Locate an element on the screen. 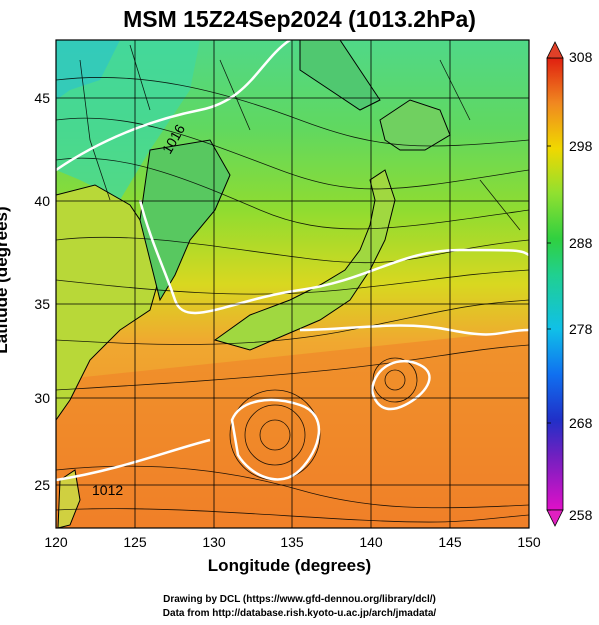  x-axis: 120 125 130 135 140 145 150 is located at coordinates (292, 542).